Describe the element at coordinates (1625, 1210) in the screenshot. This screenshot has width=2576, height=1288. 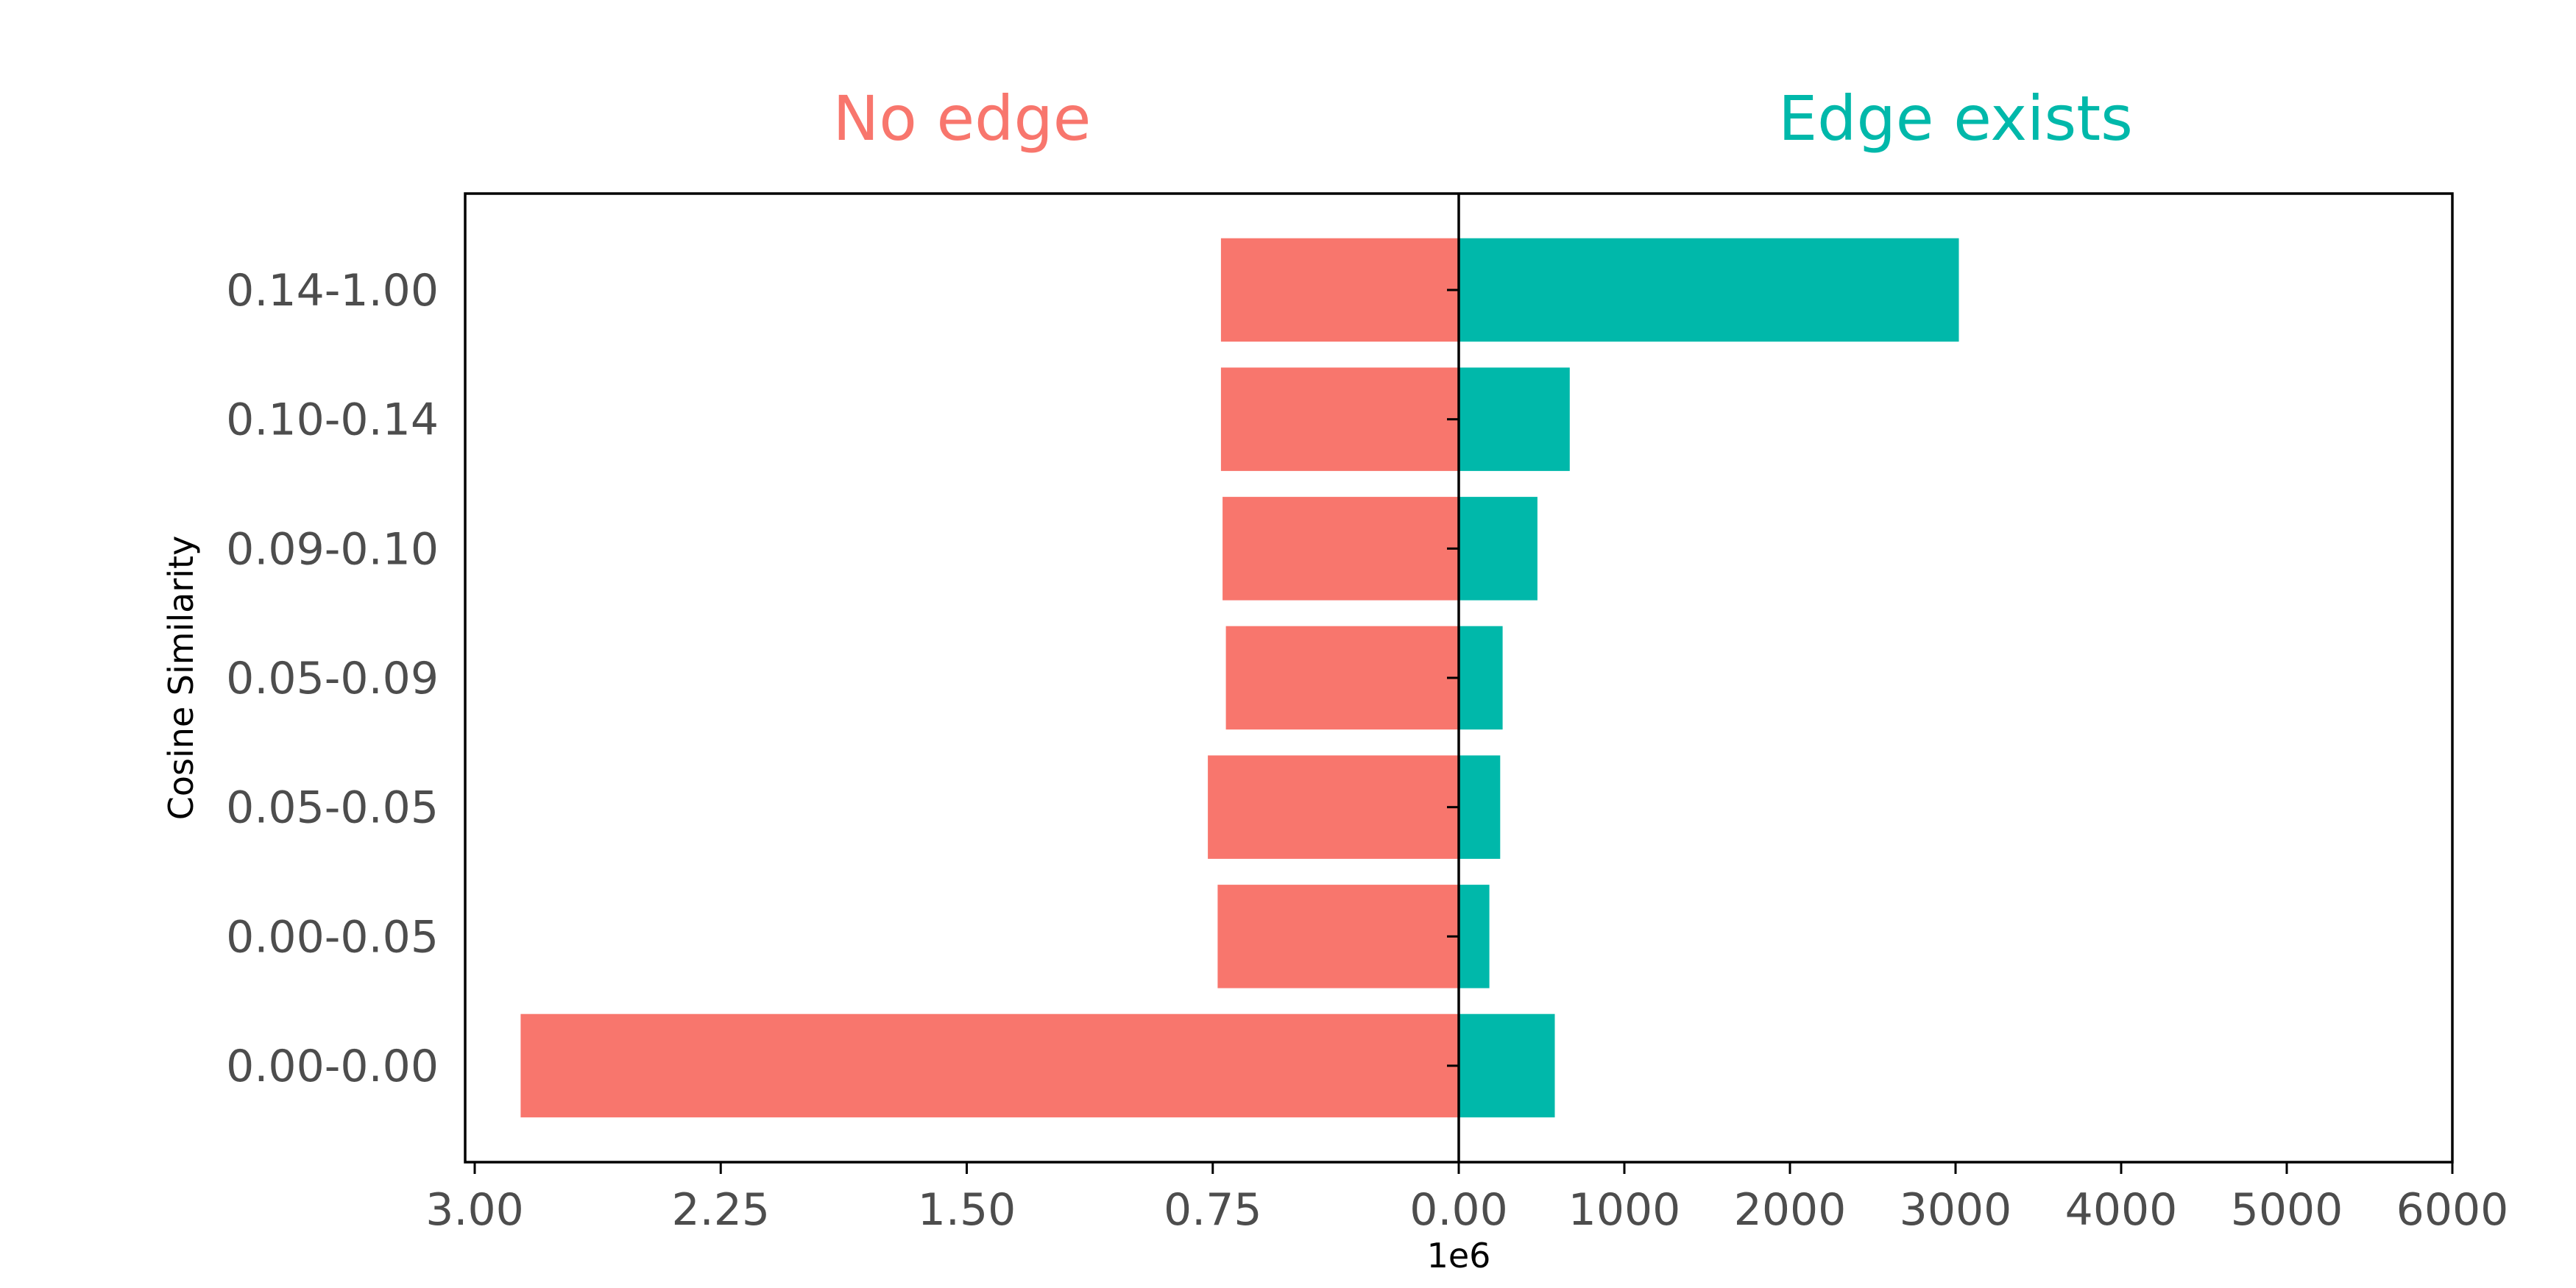
I see `x-tick-label: 1000` at that location.